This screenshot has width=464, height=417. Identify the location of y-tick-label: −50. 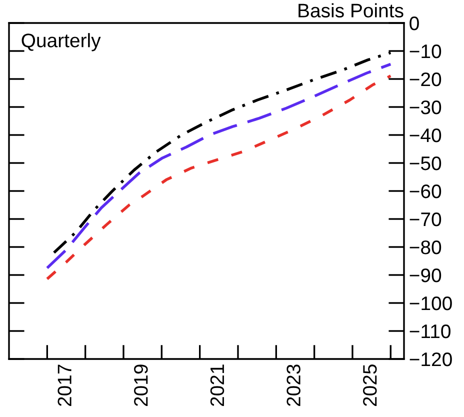
(426, 163).